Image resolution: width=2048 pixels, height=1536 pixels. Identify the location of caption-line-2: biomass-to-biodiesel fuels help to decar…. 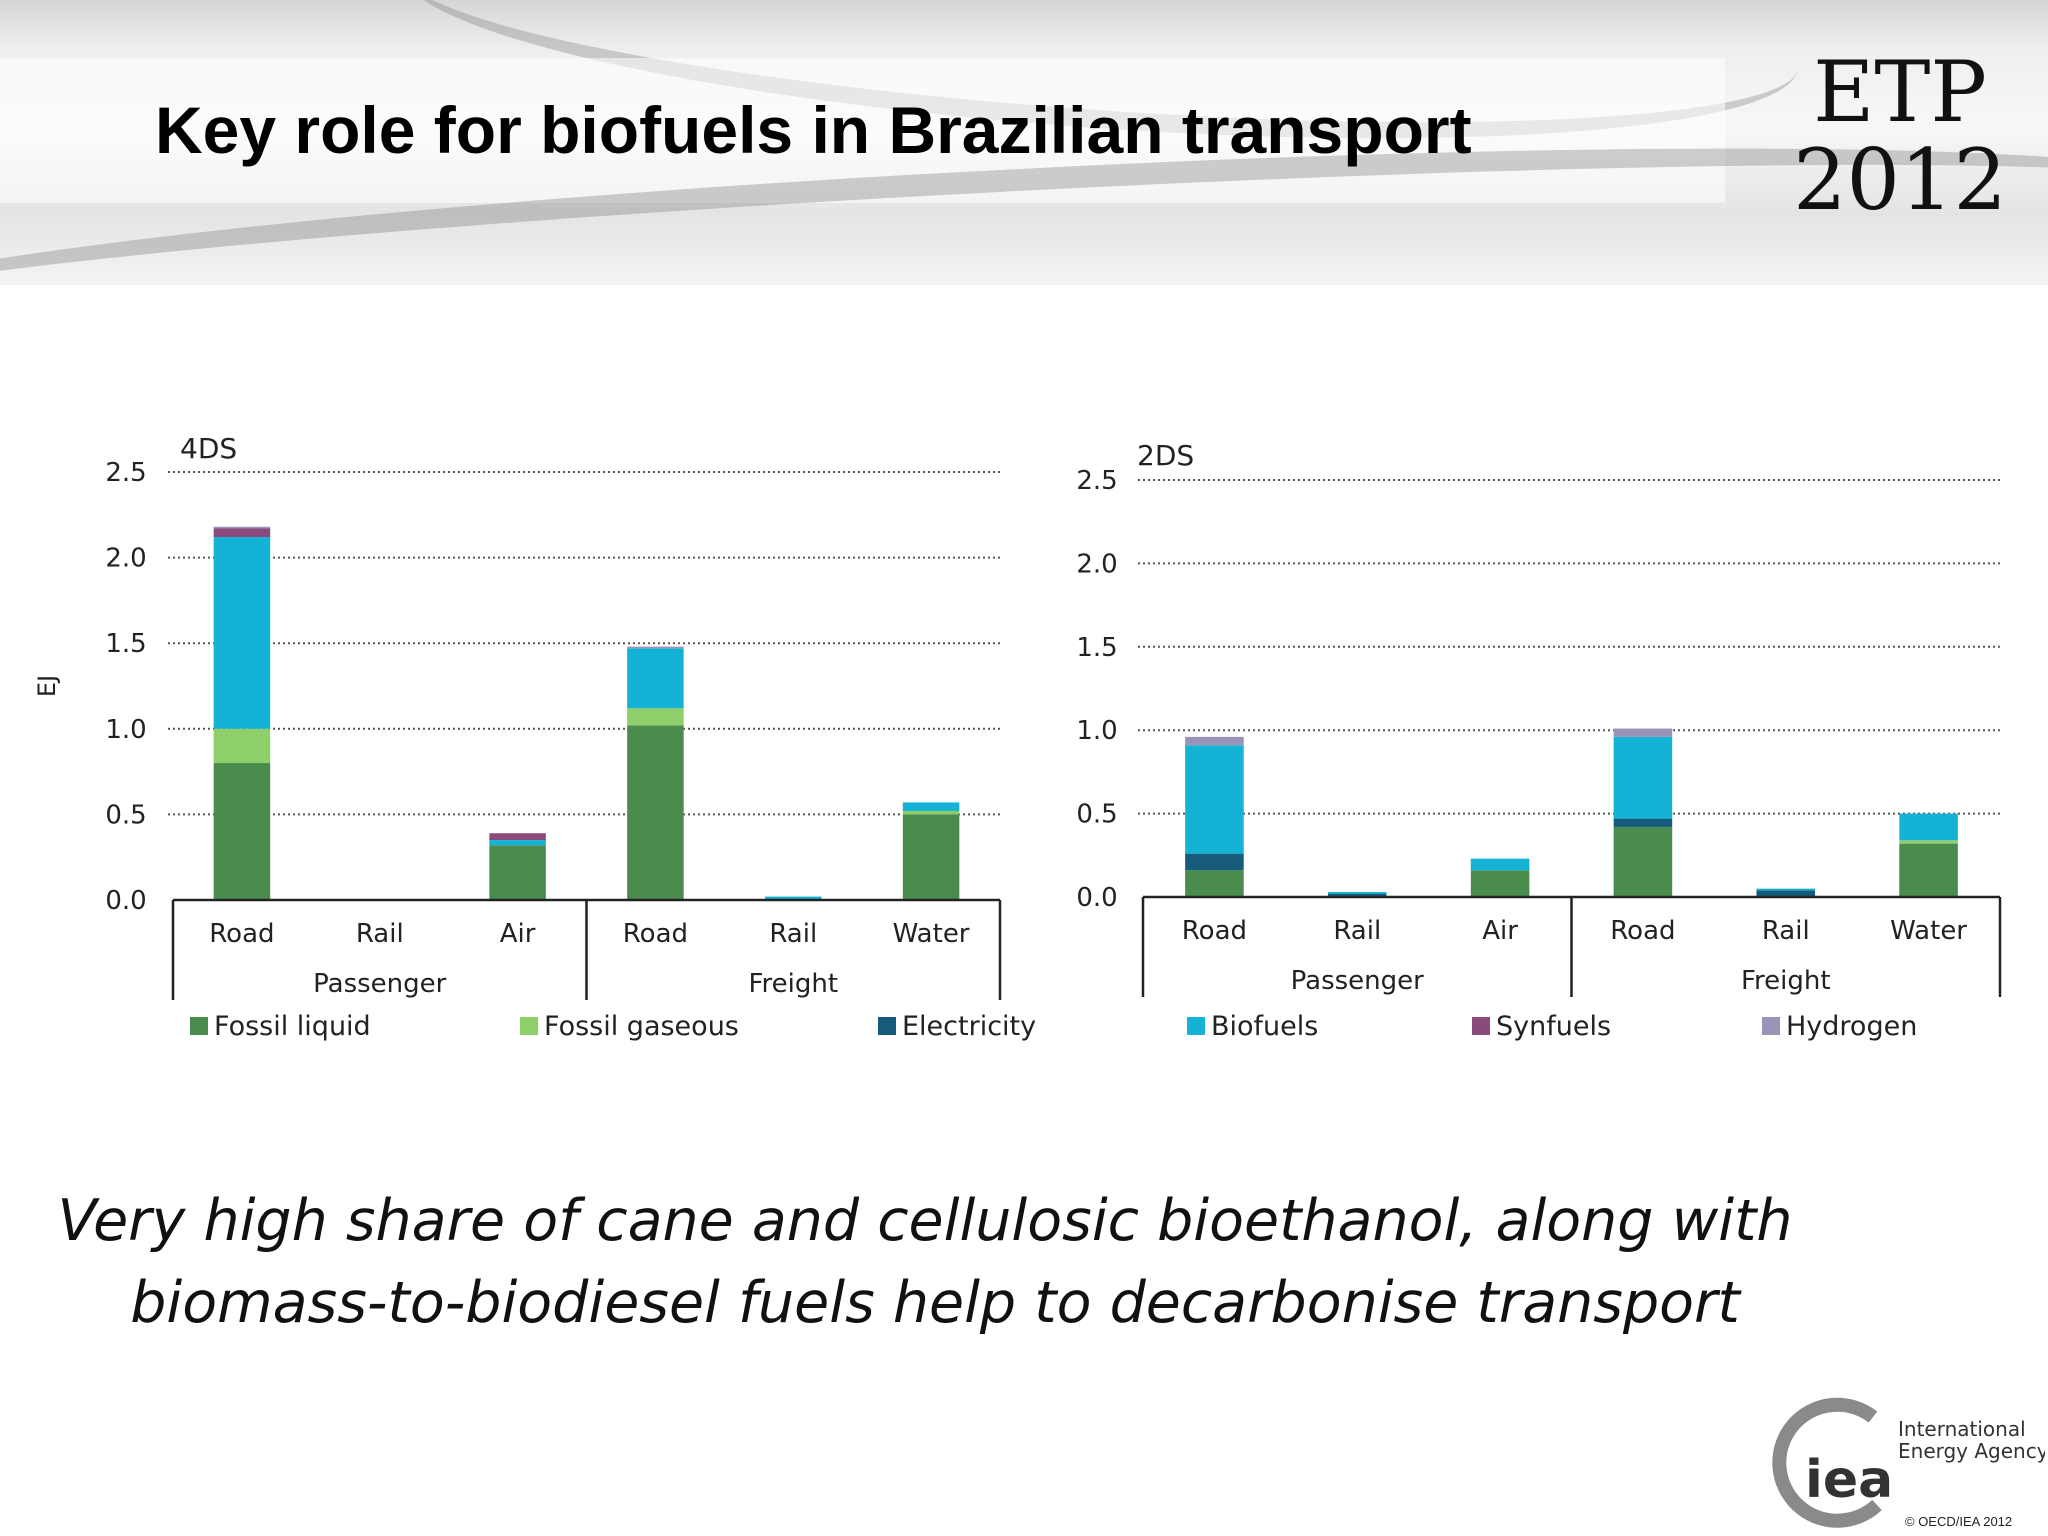
(935, 1303).